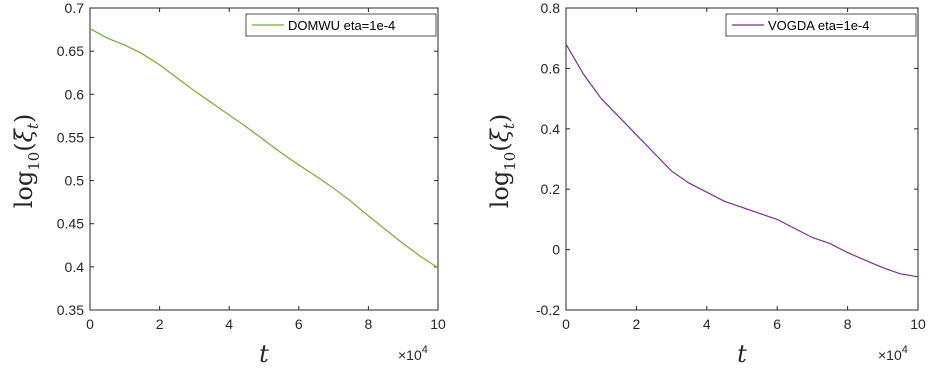 The image size is (932, 370). Describe the element at coordinates (548, 310) in the screenshot. I see `y-tick-label: -0.2` at that location.